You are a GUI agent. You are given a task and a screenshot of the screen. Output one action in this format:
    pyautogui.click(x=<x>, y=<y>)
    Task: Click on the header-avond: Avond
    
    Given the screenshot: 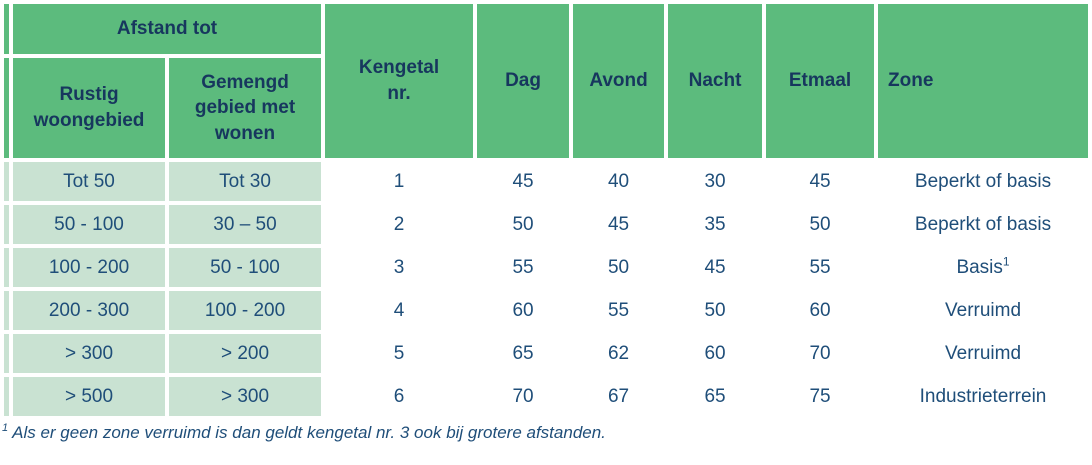 What is the action you would take?
    pyautogui.click(x=619, y=81)
    